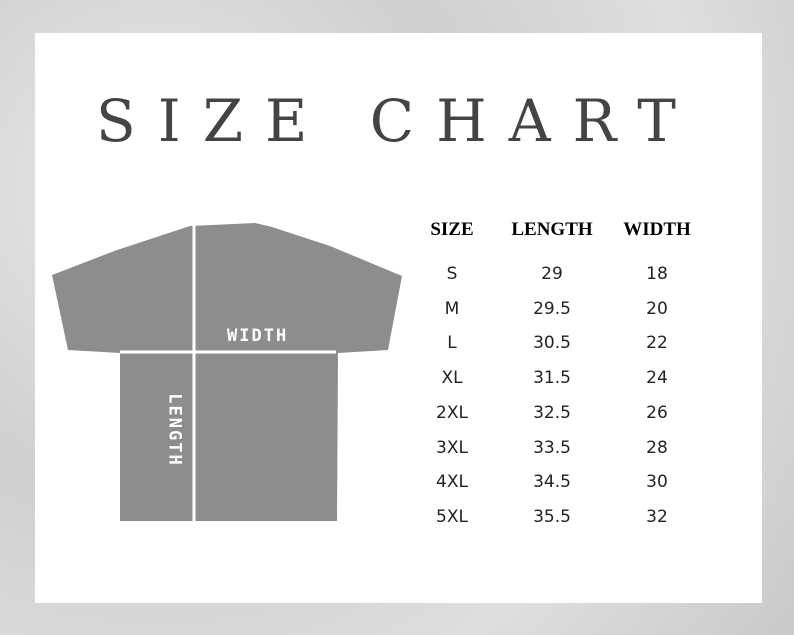 The height and width of the screenshot is (635, 794). I want to click on cell-size: M, so click(452, 308).